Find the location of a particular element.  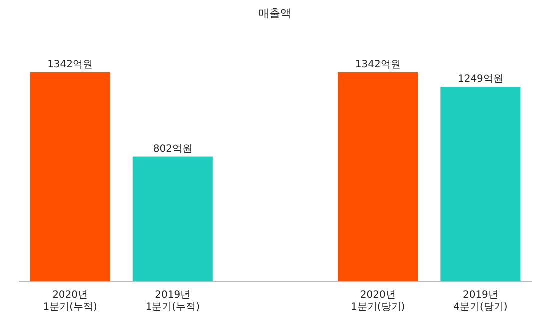

chart-title: 매출액 is located at coordinates (275, 13).